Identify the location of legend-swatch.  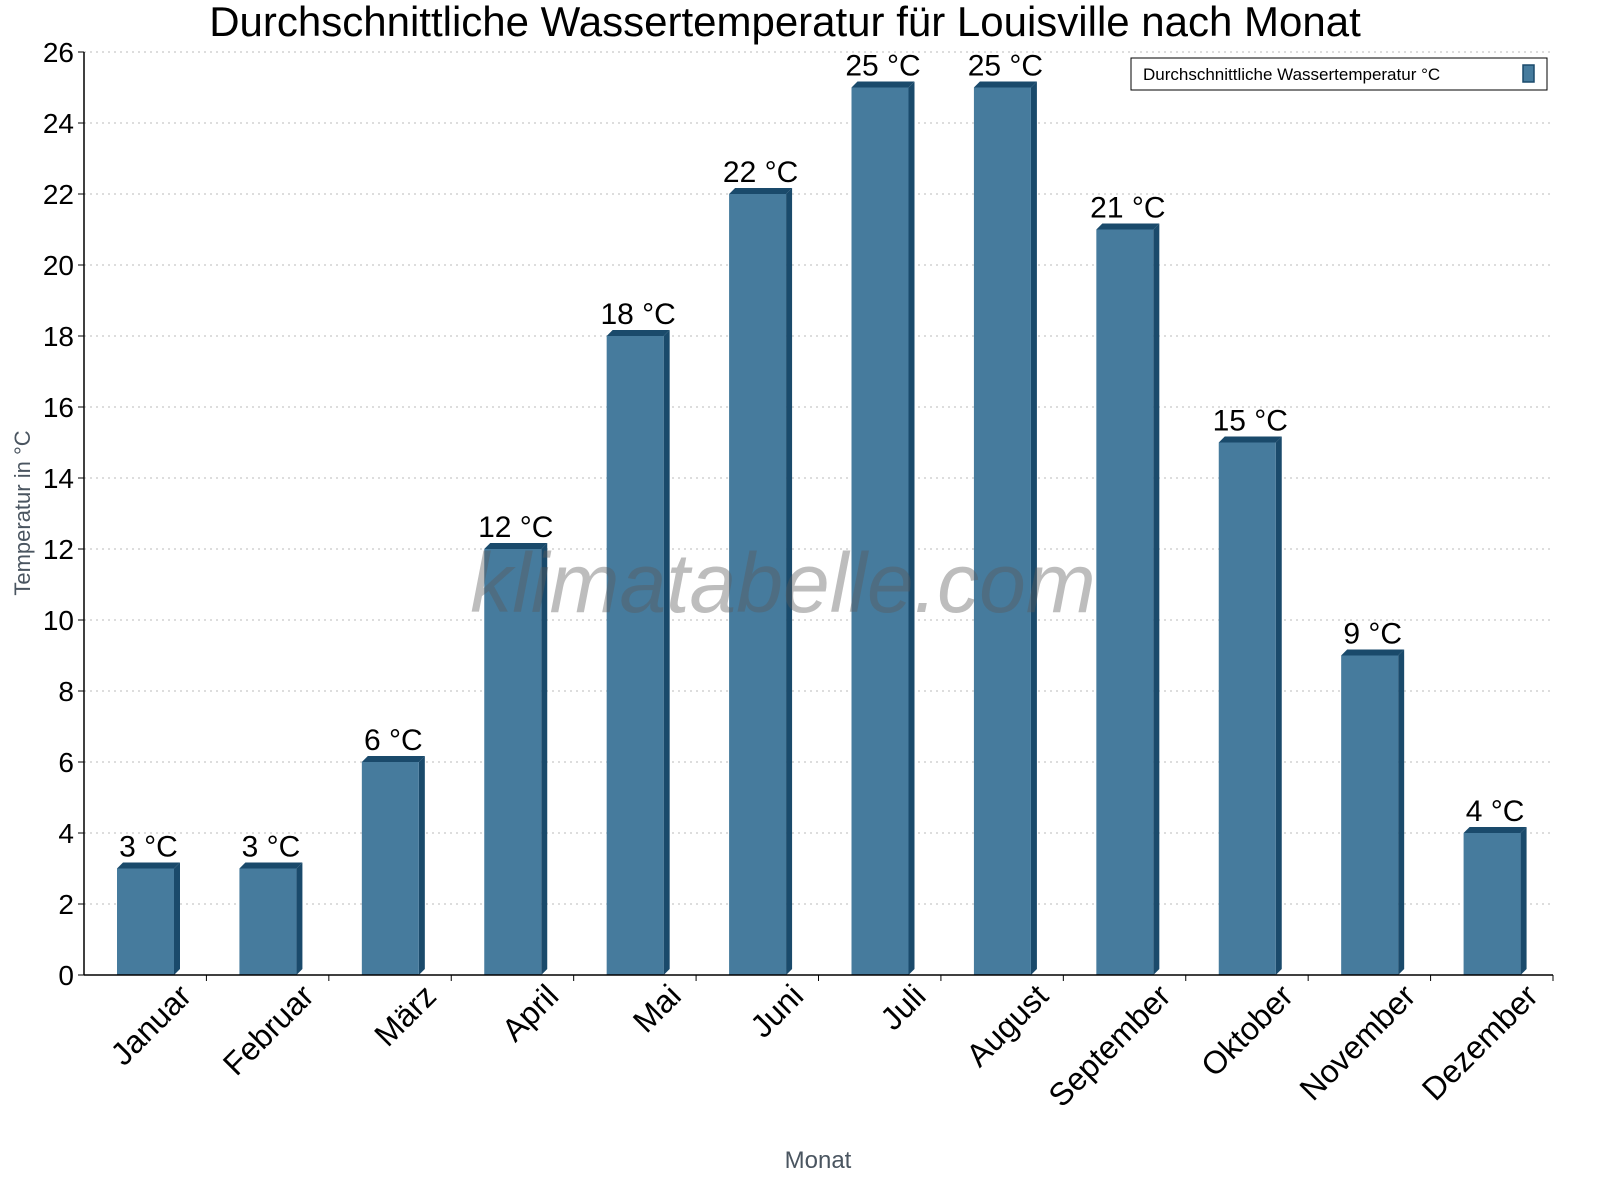
(1528, 73).